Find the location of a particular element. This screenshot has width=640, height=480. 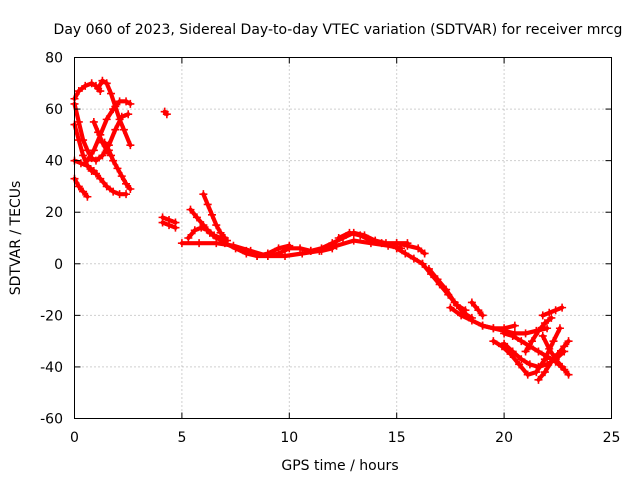

y-tick-label: 20 is located at coordinates (54, 213).